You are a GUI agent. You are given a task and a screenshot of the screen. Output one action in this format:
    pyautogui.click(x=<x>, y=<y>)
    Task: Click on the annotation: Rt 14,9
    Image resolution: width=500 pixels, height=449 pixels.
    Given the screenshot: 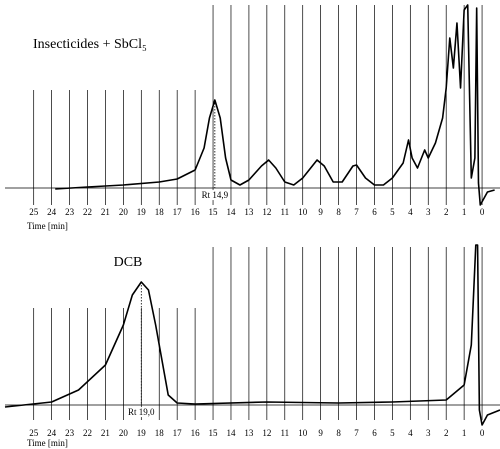 What is the action you would take?
    pyautogui.click(x=215, y=195)
    